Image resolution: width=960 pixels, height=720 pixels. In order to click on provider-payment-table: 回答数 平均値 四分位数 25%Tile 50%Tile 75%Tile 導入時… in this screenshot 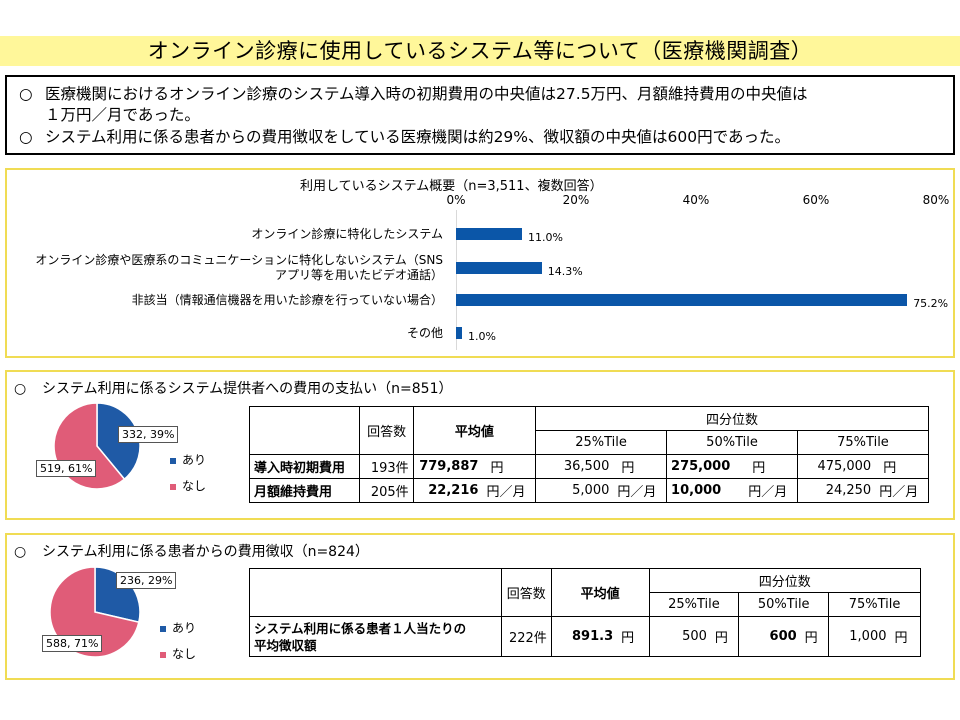, I will do `click(589, 454)`.